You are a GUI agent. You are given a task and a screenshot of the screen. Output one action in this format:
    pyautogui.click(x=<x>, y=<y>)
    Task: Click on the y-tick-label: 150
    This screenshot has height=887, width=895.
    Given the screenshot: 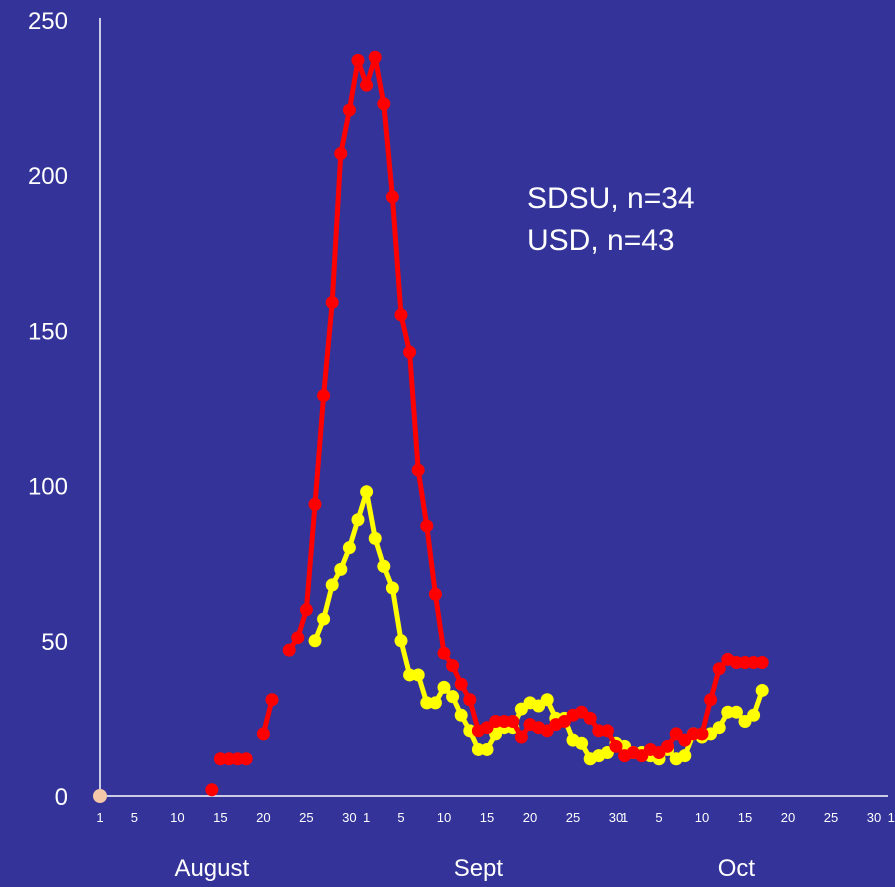 What is the action you would take?
    pyautogui.click(x=48, y=331)
    